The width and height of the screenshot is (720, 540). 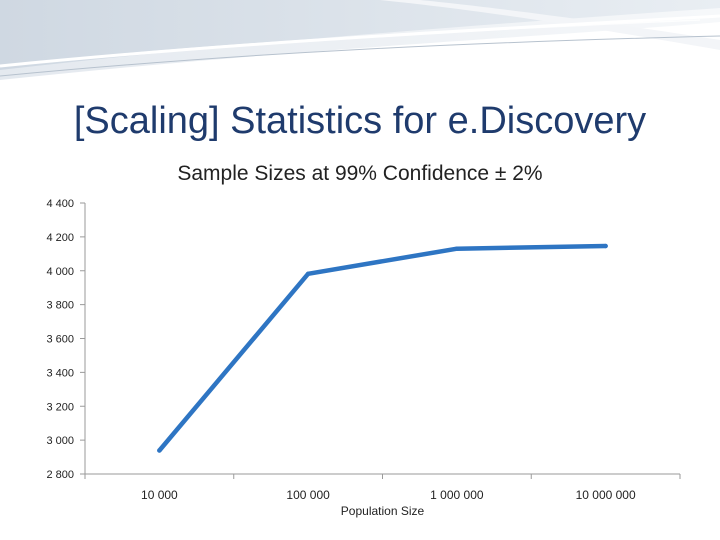 What do you see at coordinates (360, 121) in the screenshot?
I see `slide-title: [Scaling] Statistics for e.Discovery` at bounding box center [360, 121].